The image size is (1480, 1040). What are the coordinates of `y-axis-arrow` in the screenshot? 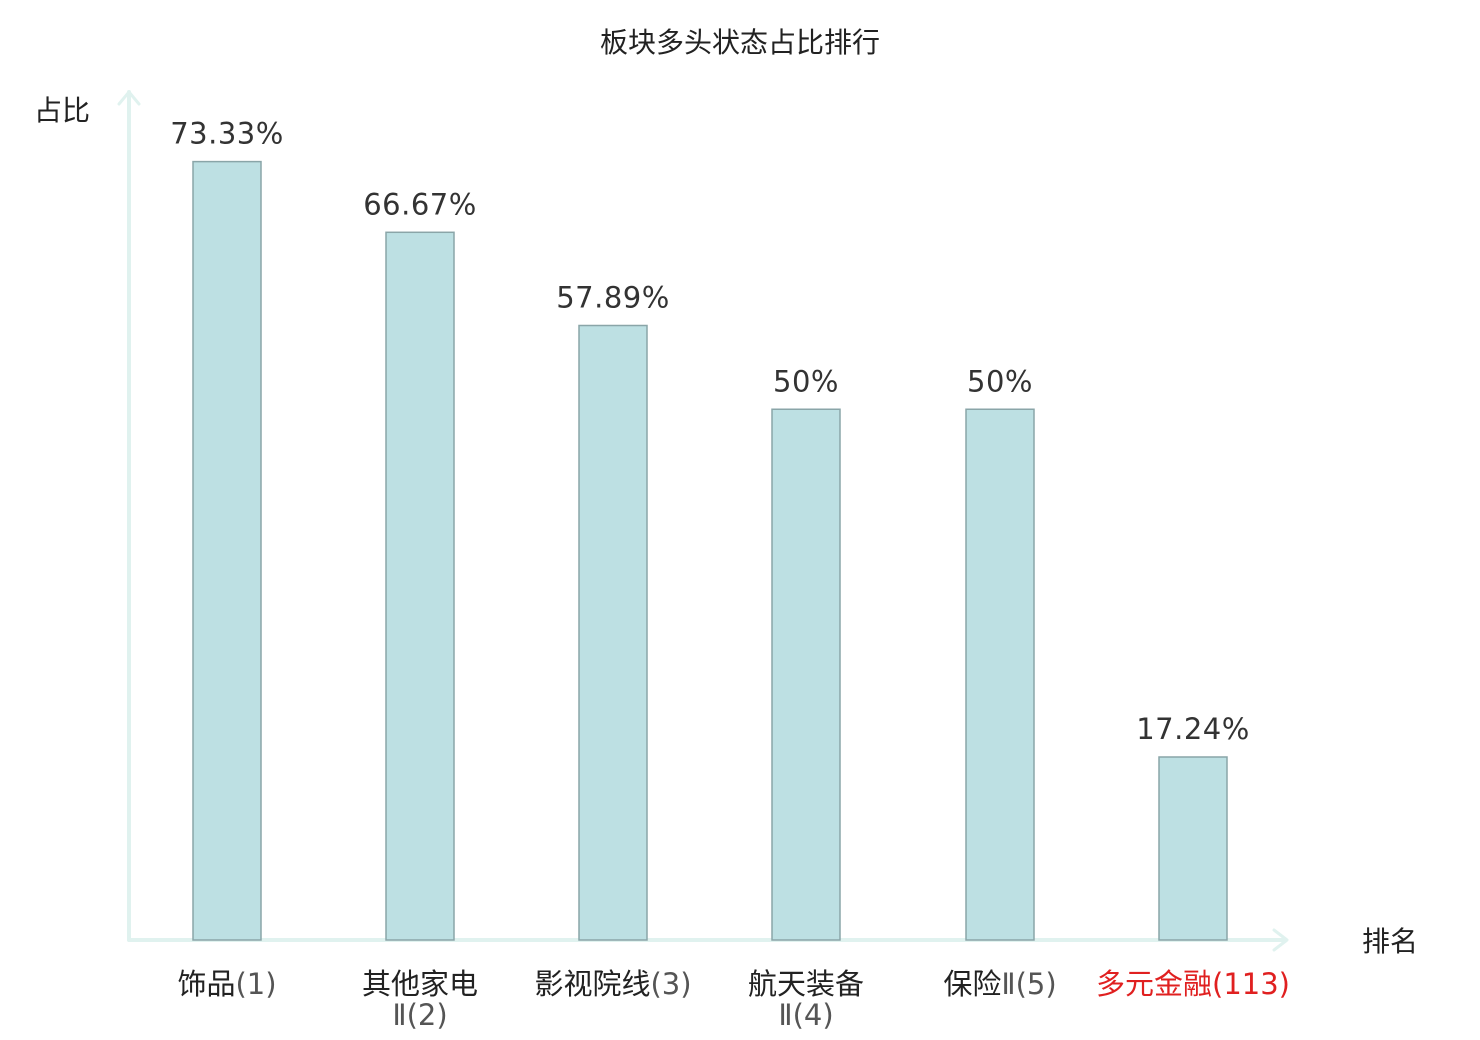 It's located at (129, 98).